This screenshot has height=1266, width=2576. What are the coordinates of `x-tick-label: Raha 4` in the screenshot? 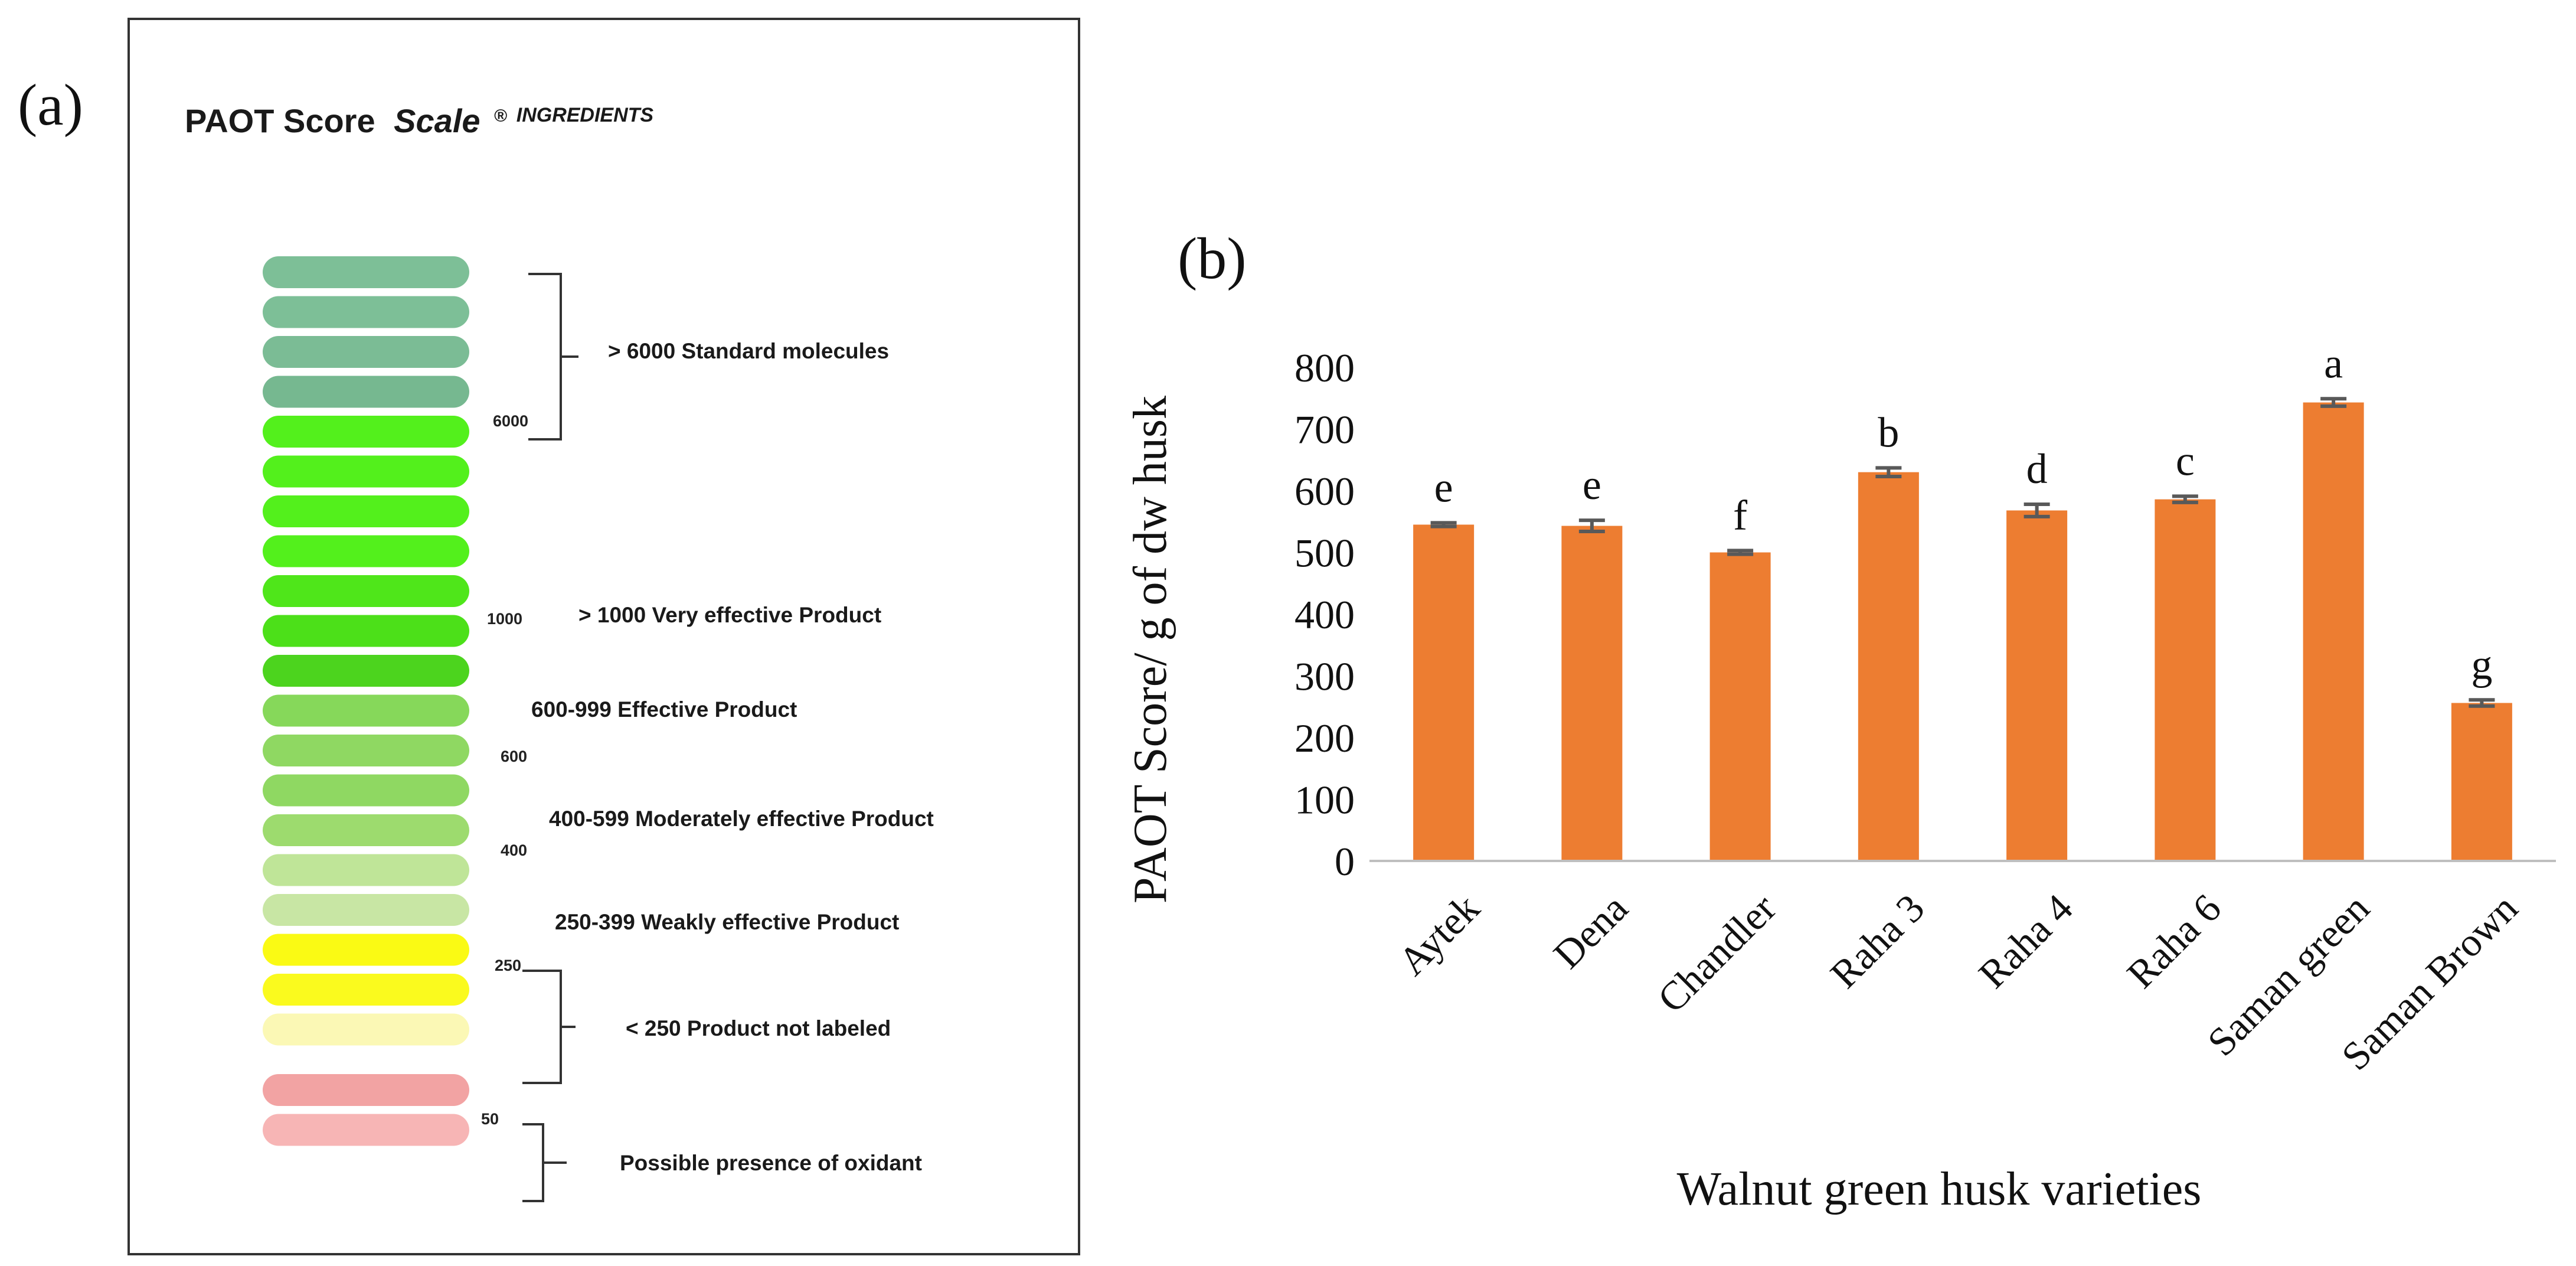 It's located at (2025, 941).